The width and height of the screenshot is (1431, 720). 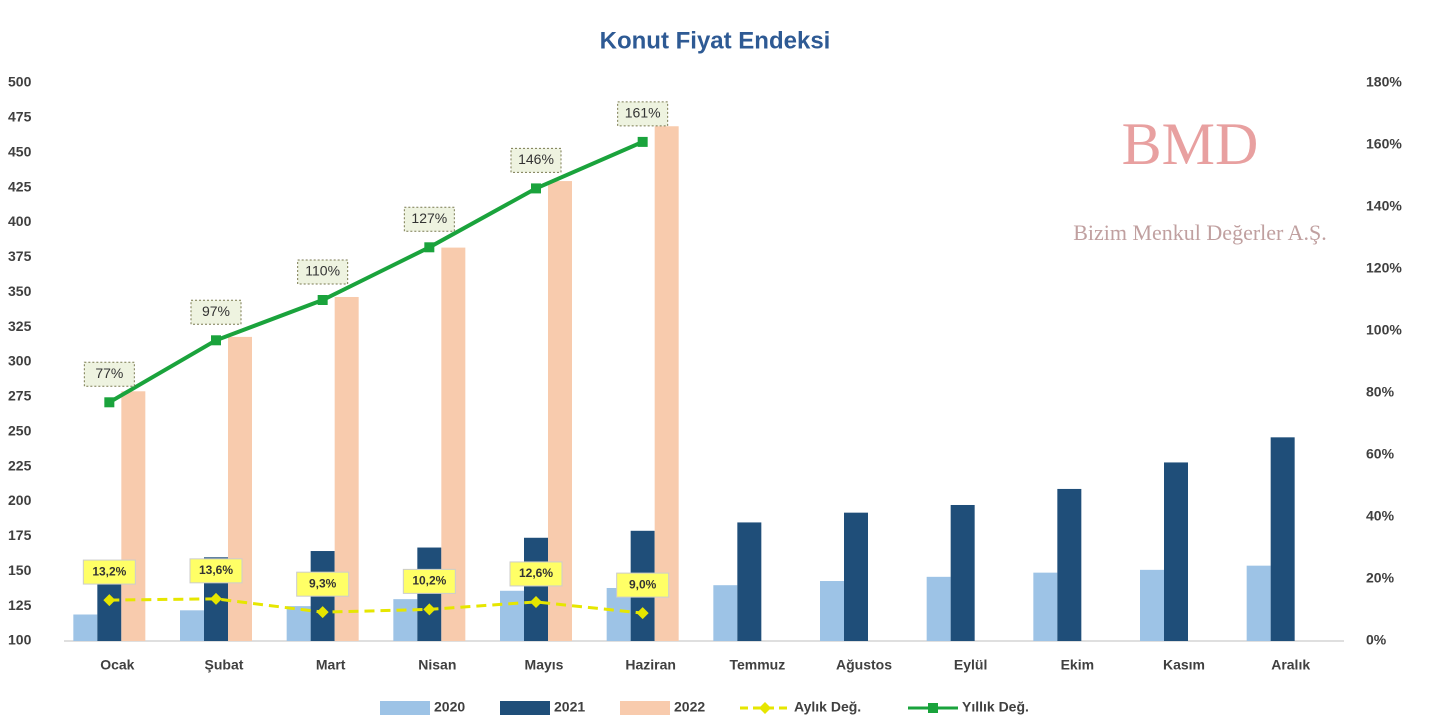 I want to click on y-tick-label: 250, so click(x=20, y=430).